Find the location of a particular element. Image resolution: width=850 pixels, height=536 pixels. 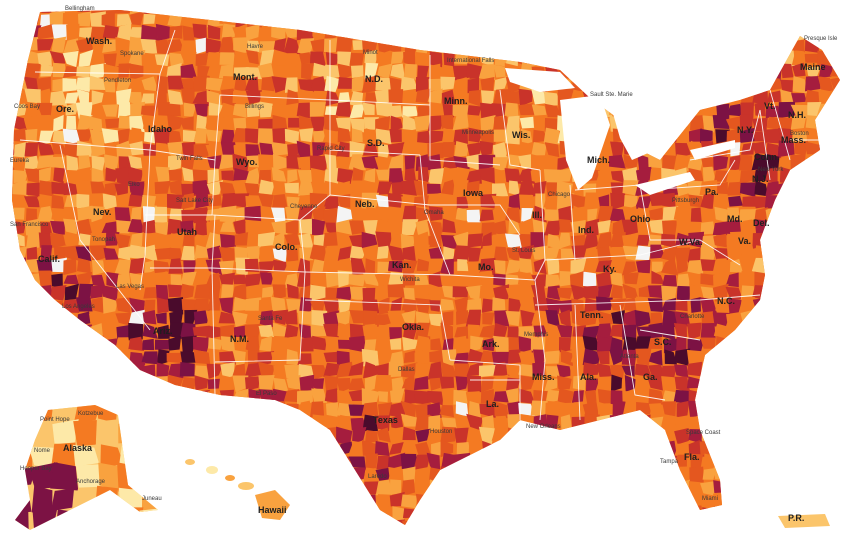

city-label-wichita: Wichita is located at coordinates (410, 280).